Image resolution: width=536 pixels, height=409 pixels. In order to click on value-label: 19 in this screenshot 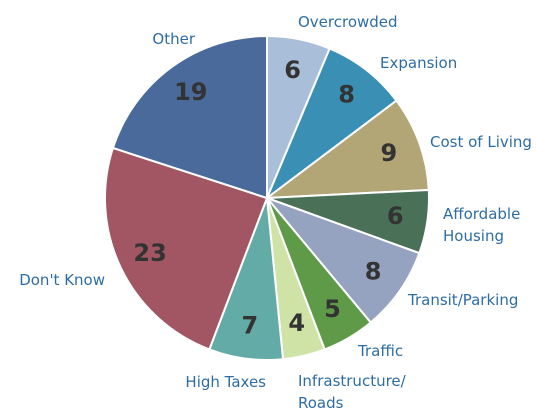, I will do `click(190, 92)`.